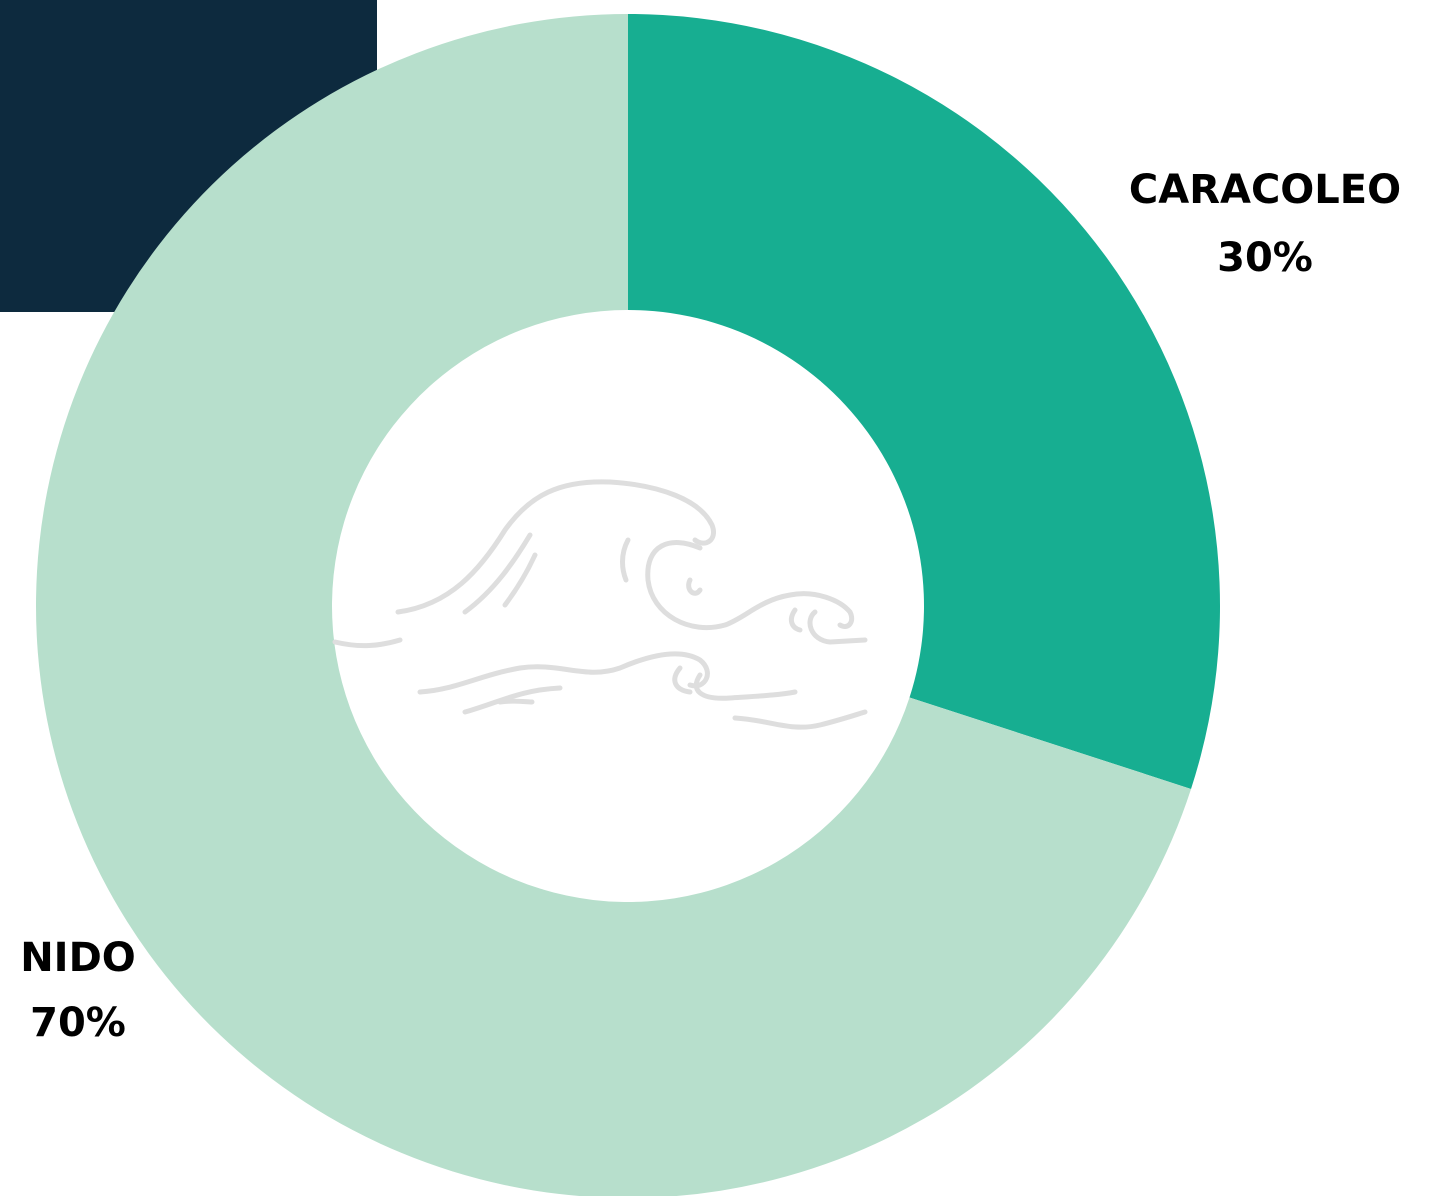 The width and height of the screenshot is (1433, 1196). I want to click on slice-category: NIDO, so click(78, 958).